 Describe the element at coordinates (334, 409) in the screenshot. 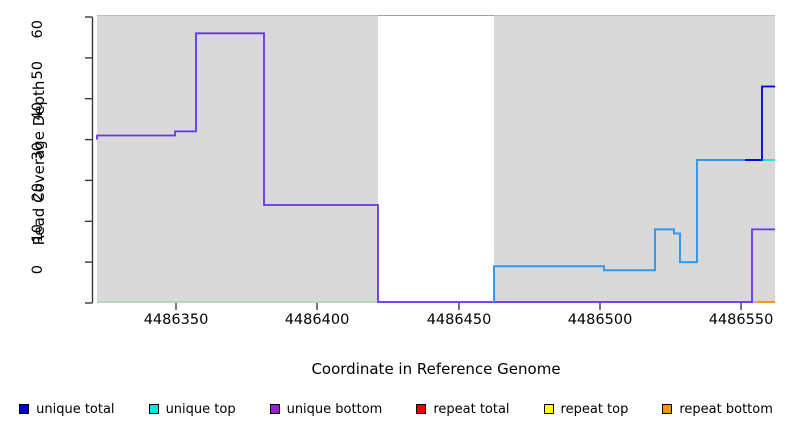

I see `legend-label: unique bottom` at that location.